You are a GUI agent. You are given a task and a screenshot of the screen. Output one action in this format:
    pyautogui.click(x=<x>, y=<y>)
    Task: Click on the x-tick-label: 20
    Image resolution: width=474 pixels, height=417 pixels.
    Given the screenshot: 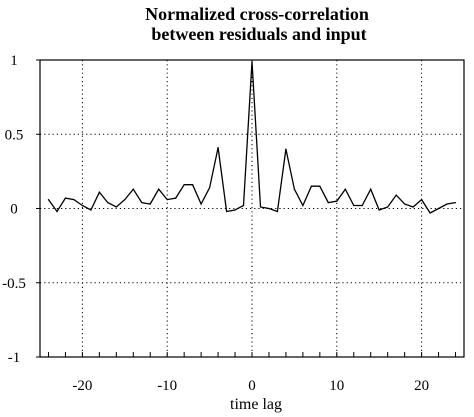 What is the action you would take?
    pyautogui.click(x=421, y=386)
    